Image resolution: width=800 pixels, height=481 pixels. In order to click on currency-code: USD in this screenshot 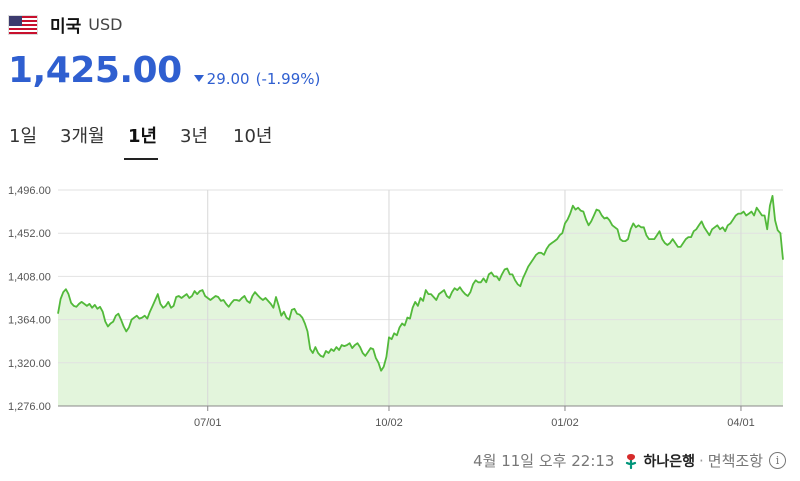, I will do `click(105, 24)`.